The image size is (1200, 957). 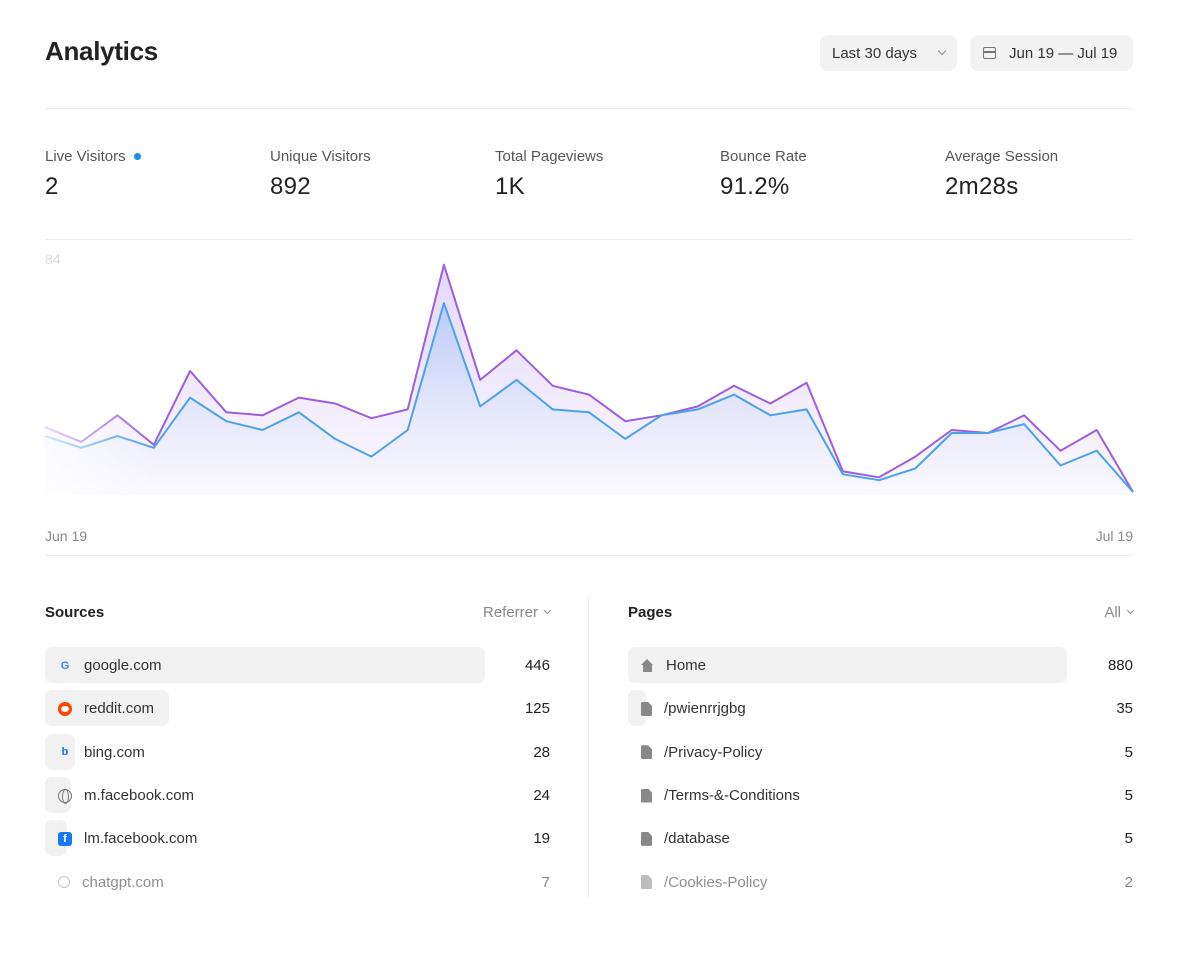 I want to click on chart-divider, so click(x=589, y=555).